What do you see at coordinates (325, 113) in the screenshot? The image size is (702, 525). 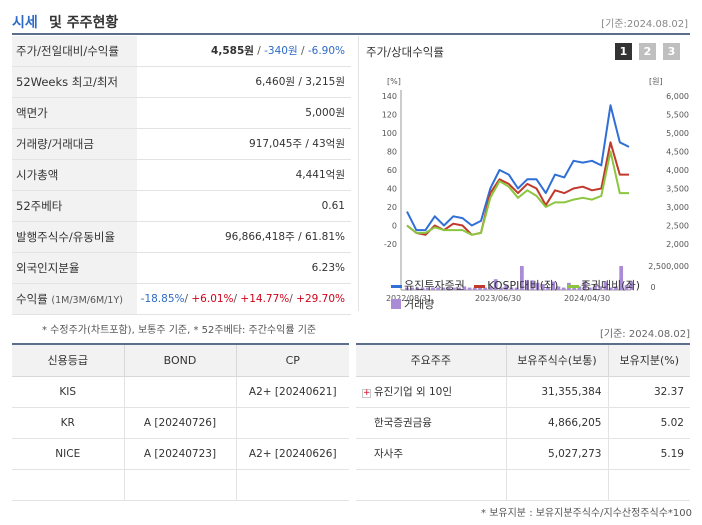 I see `par-value: 5,000원` at bounding box center [325, 113].